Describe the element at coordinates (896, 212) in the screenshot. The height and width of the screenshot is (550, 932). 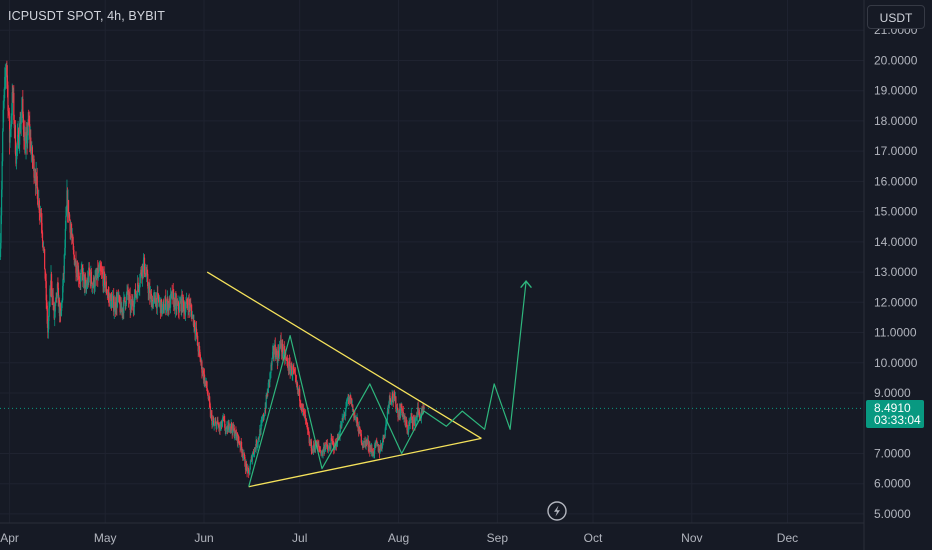
I see `price-tick-label: 15.0000` at that location.